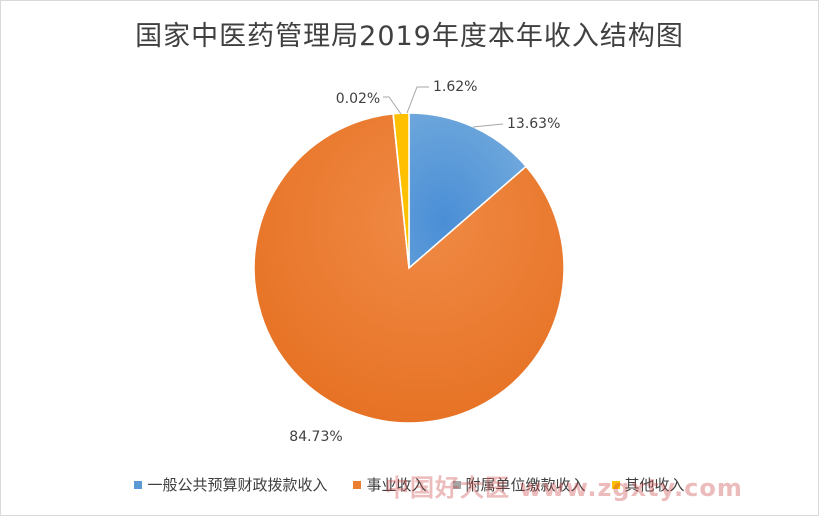  I want to click on legend-label: 一般公共预算财政拨款收入, so click(237, 485).